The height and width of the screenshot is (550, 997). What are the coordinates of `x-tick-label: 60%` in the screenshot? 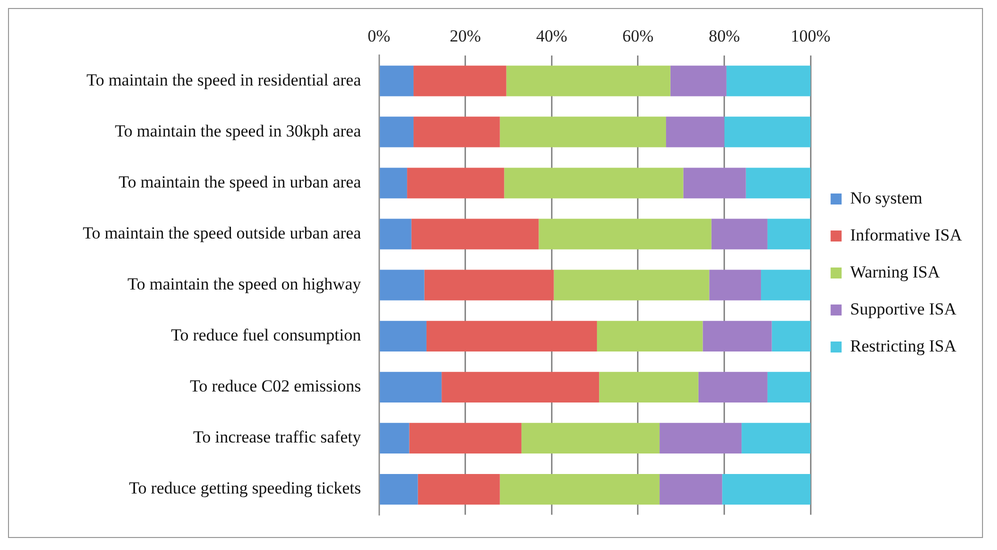 It's located at (638, 36).